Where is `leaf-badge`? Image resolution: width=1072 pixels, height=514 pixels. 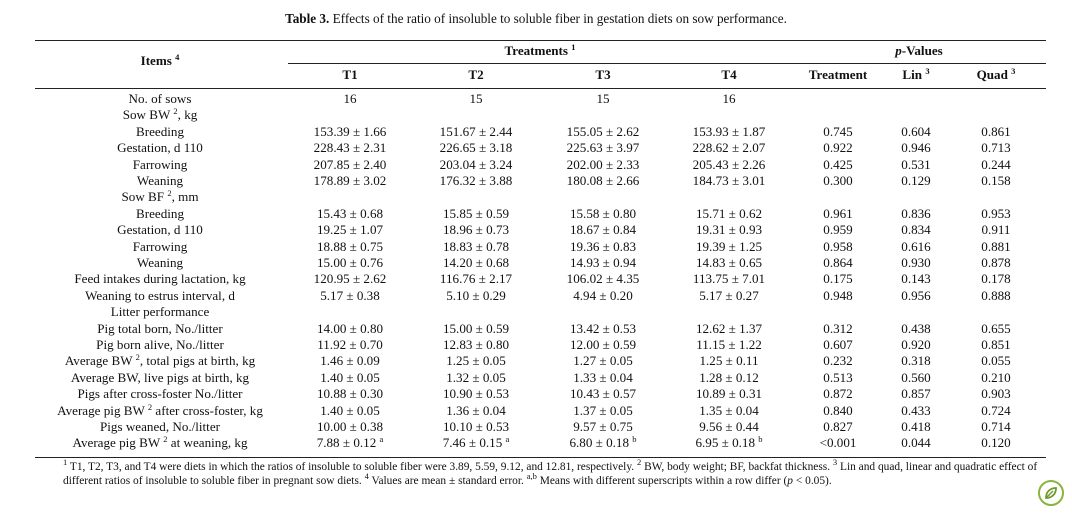
leaf-badge is located at coordinates (1051, 493).